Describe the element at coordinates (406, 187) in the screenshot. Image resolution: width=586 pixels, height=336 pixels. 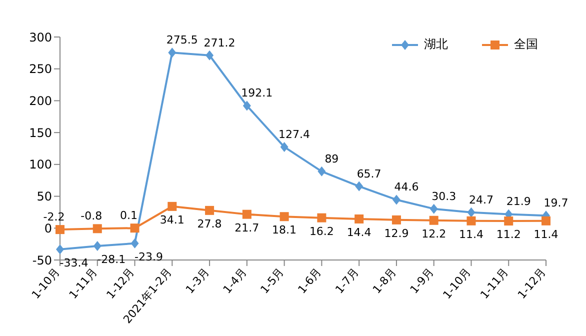
I see `data-label: 44.6` at that location.